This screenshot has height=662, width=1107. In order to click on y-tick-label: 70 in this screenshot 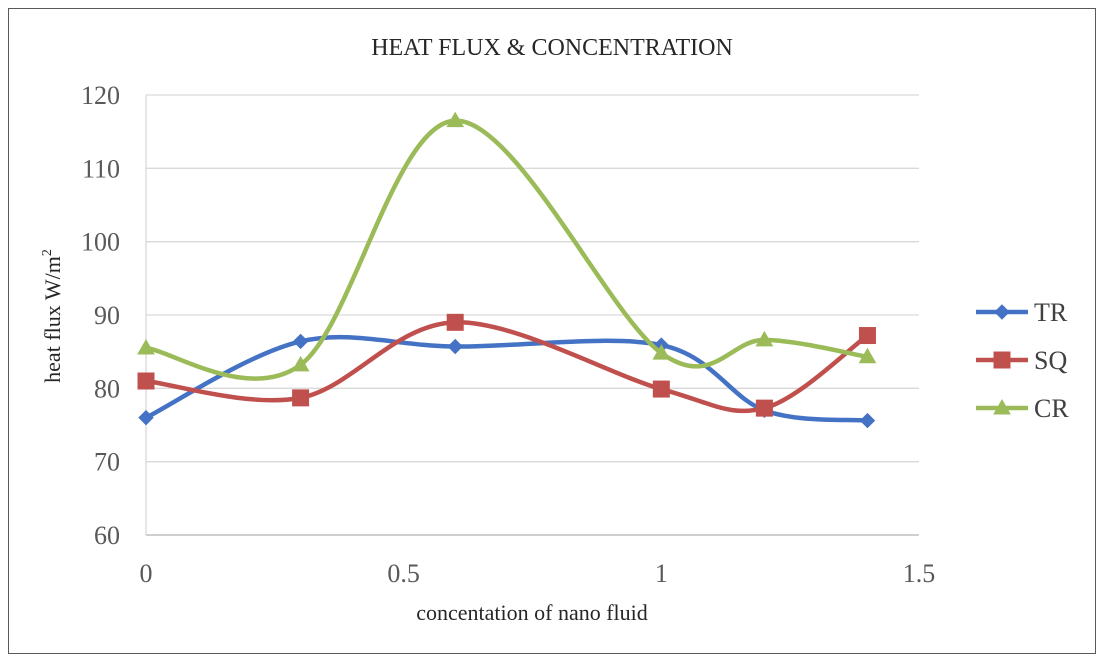, I will do `click(107, 462)`.